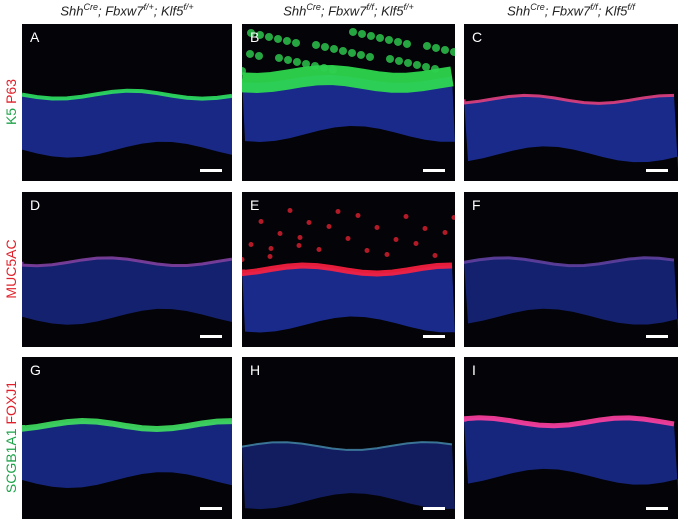 The height and width of the screenshot is (524, 682). Describe the element at coordinates (11, 402) in the screenshot. I see `marker-label: FOXJ1` at that location.